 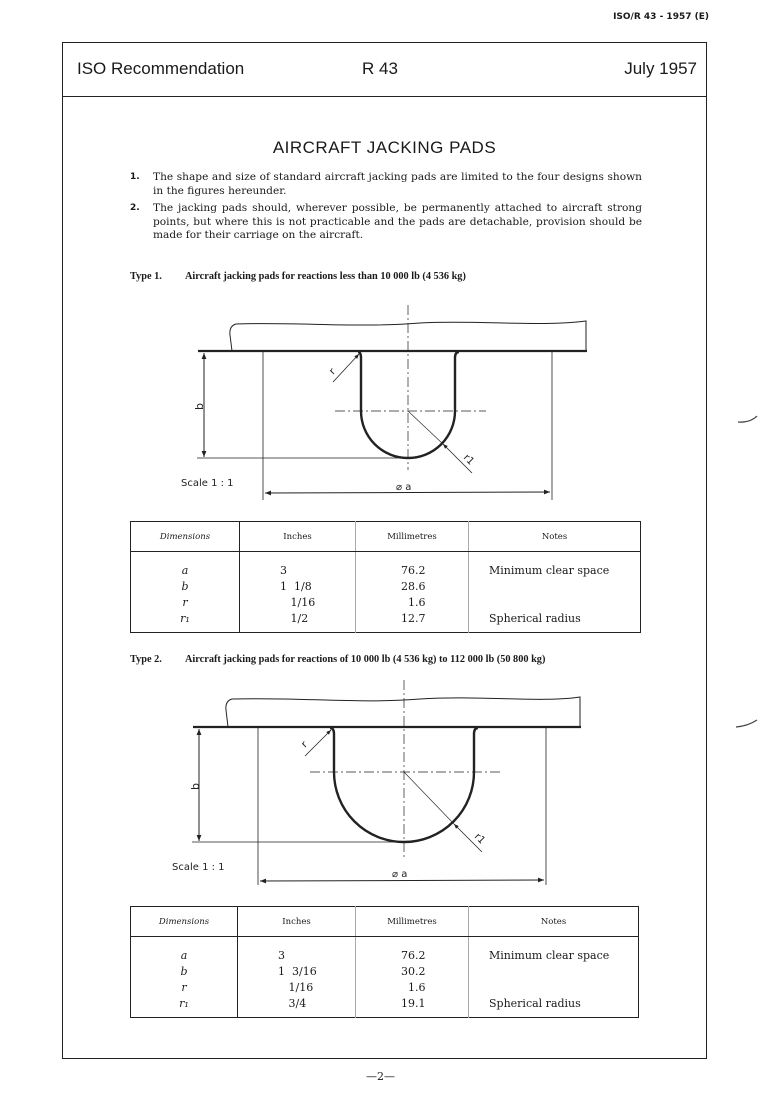 I want to click on pad-profile, so click(x=408, y=405).